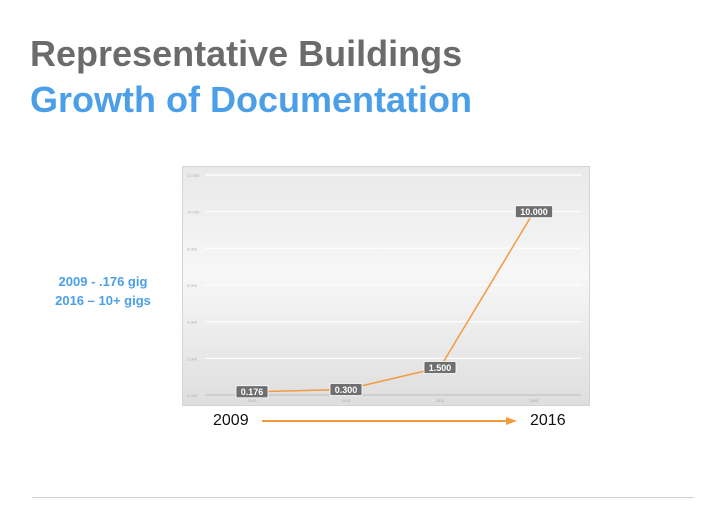 The width and height of the screenshot is (728, 506). I want to click on x-tick-label: 2010, so click(253, 400).